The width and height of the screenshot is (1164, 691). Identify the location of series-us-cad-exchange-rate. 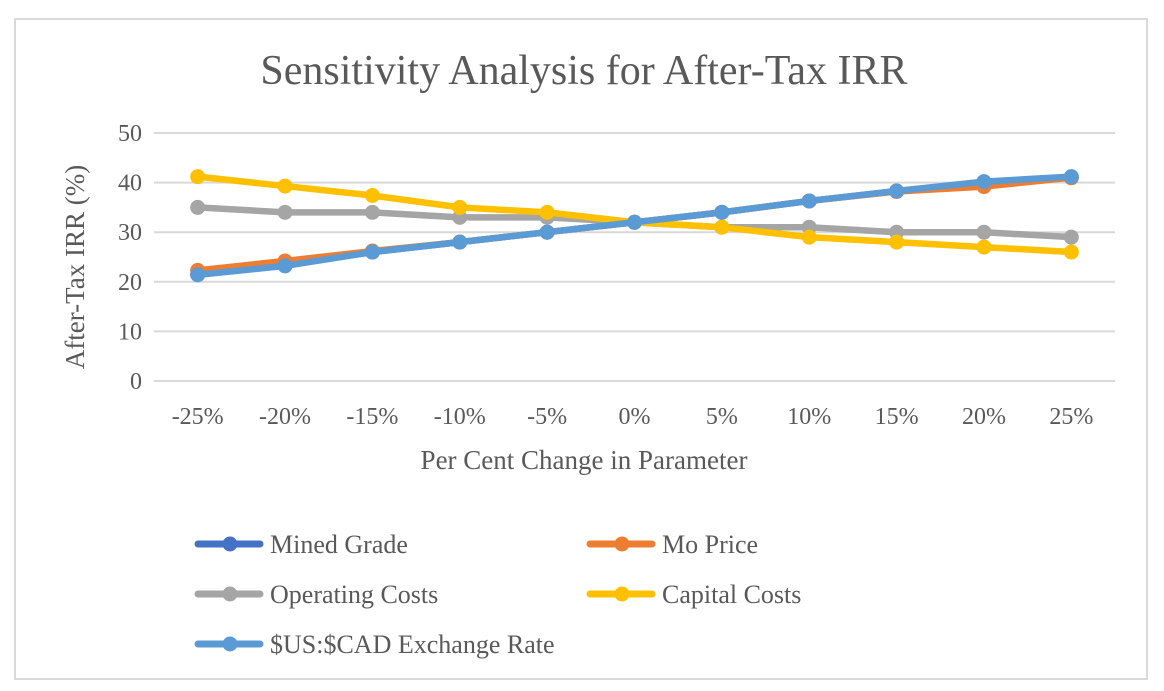
(634, 226).